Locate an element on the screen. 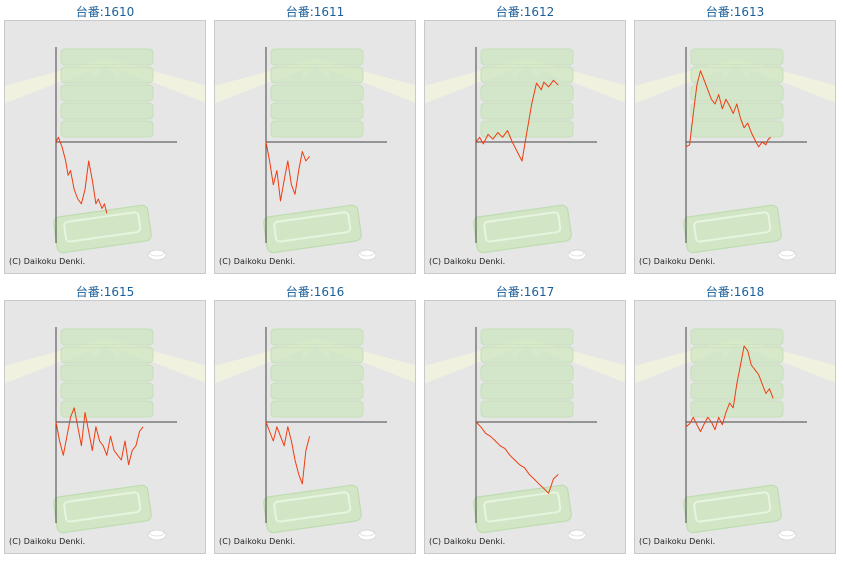  machine-card: 台番:1617 (C) Daikoku Denki. is located at coordinates (525, 420).